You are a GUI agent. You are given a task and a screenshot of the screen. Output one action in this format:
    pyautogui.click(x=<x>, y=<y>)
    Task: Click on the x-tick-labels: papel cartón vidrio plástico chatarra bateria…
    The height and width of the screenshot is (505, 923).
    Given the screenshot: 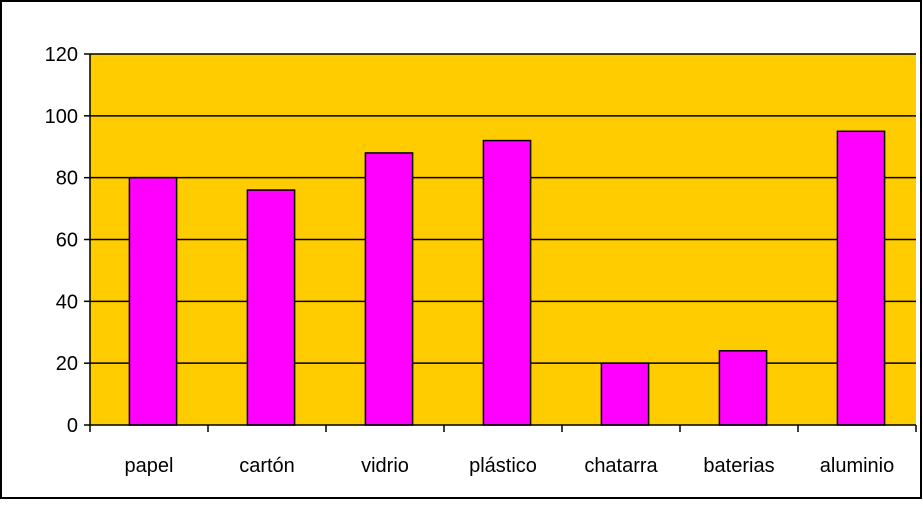 What is the action you would take?
    pyautogui.click(x=510, y=466)
    